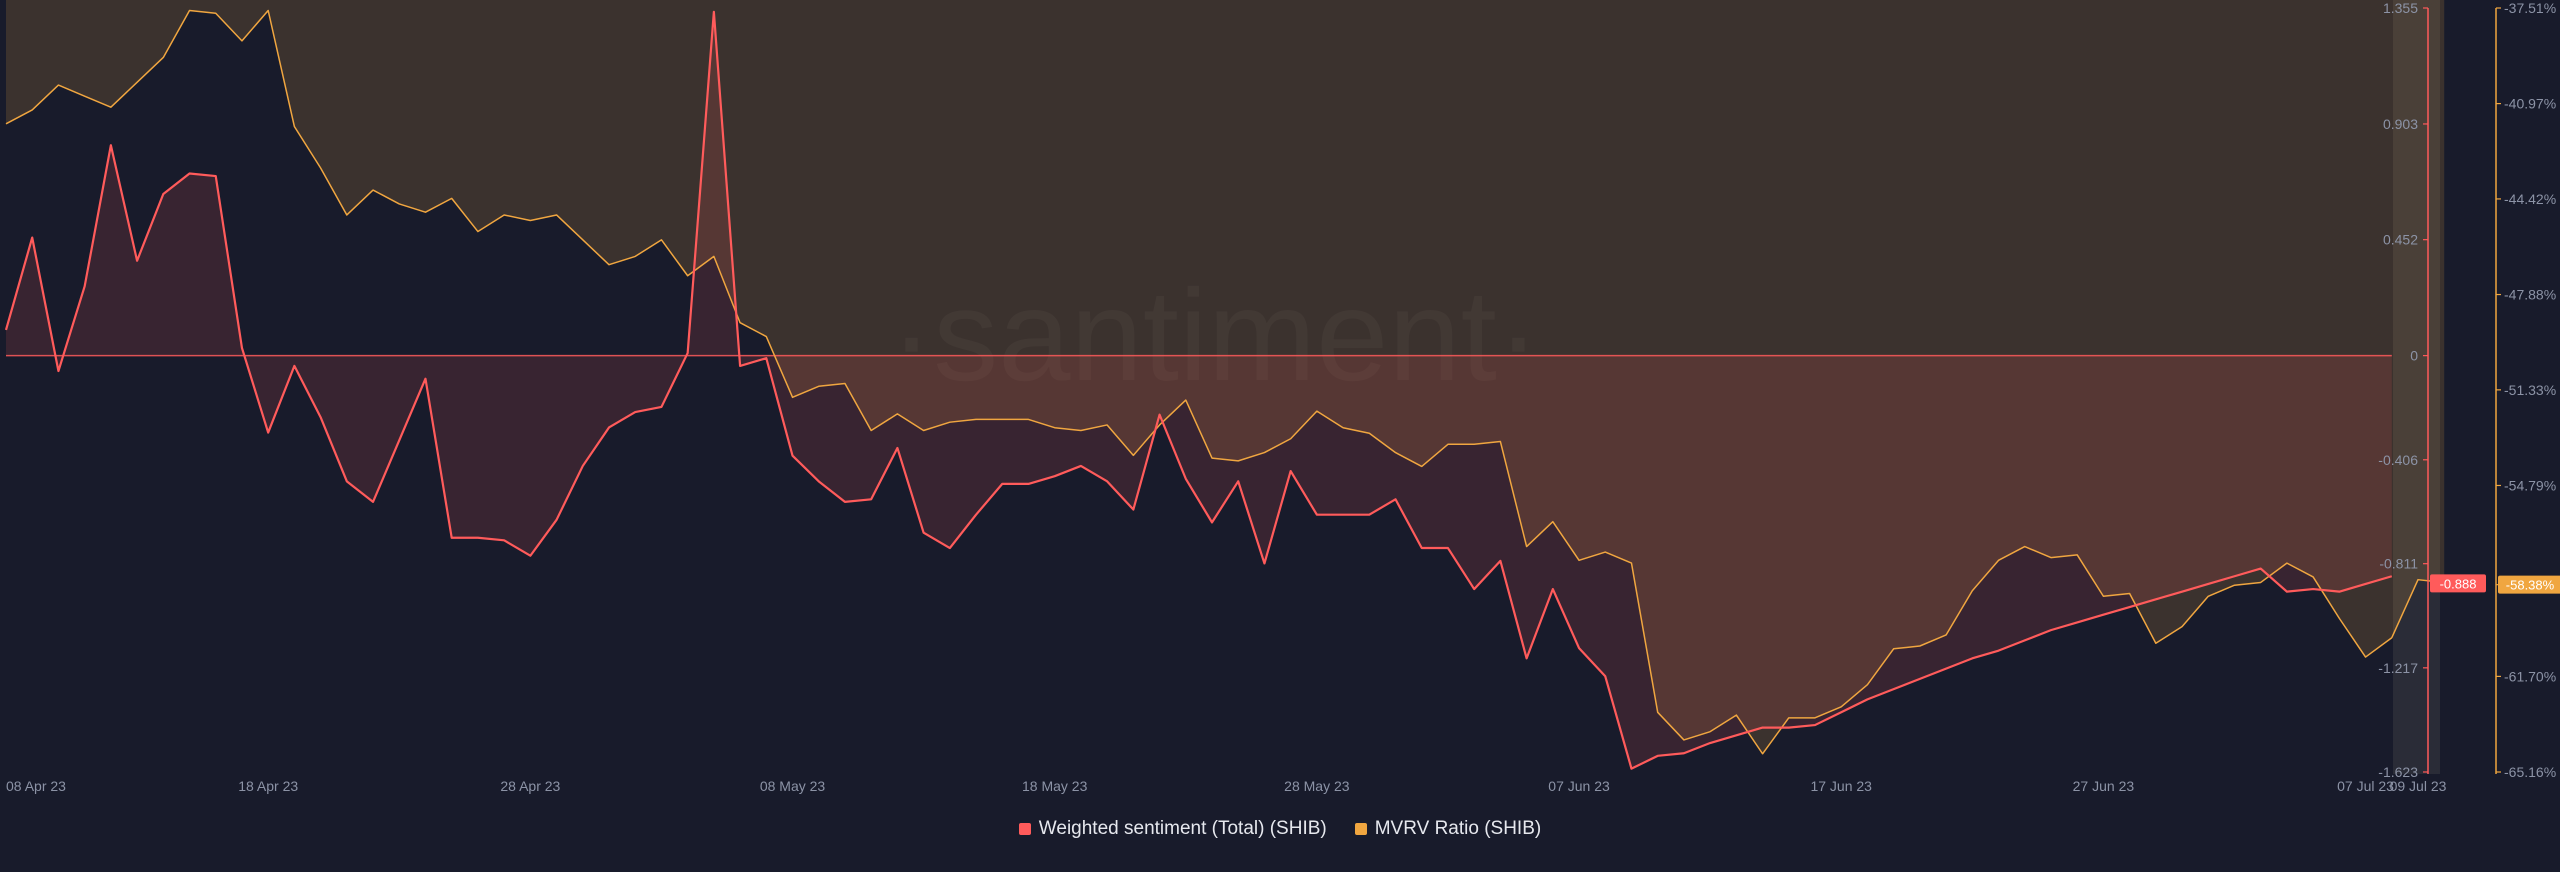  Describe the element at coordinates (2495, 584) in the screenshot. I see `value-badges: -0.888 -58.38%` at that location.